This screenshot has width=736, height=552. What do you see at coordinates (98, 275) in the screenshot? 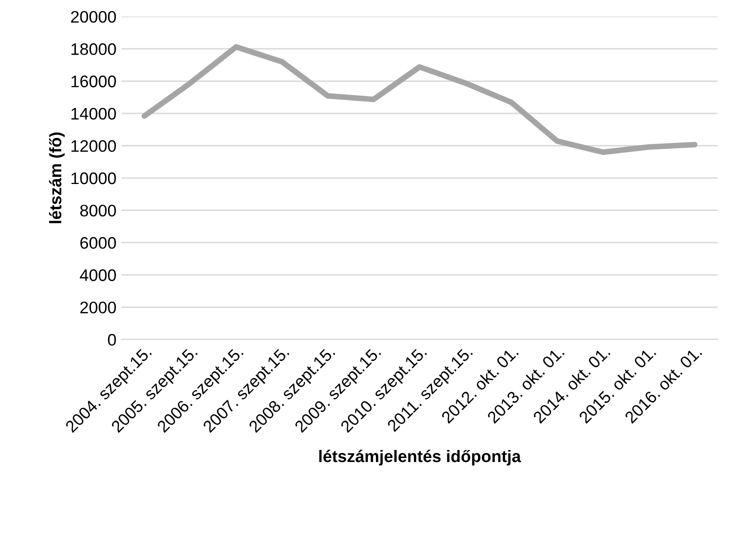
I see `y-tick-label: 4000` at bounding box center [98, 275].